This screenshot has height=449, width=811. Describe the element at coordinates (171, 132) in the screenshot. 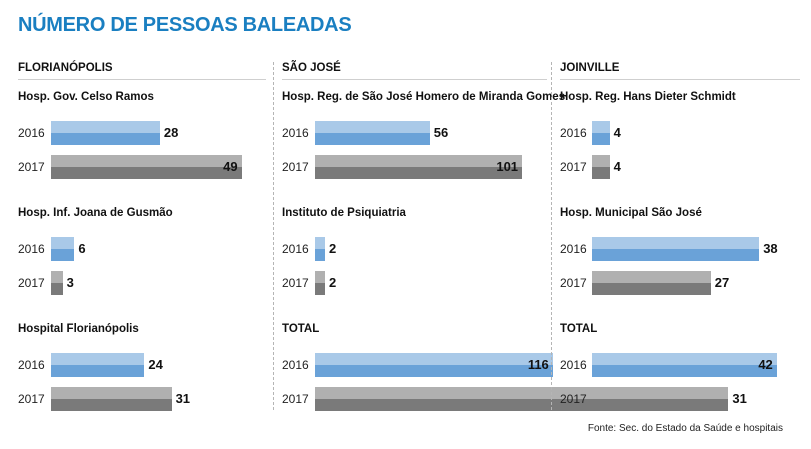

I see `value-label: 28` at that location.